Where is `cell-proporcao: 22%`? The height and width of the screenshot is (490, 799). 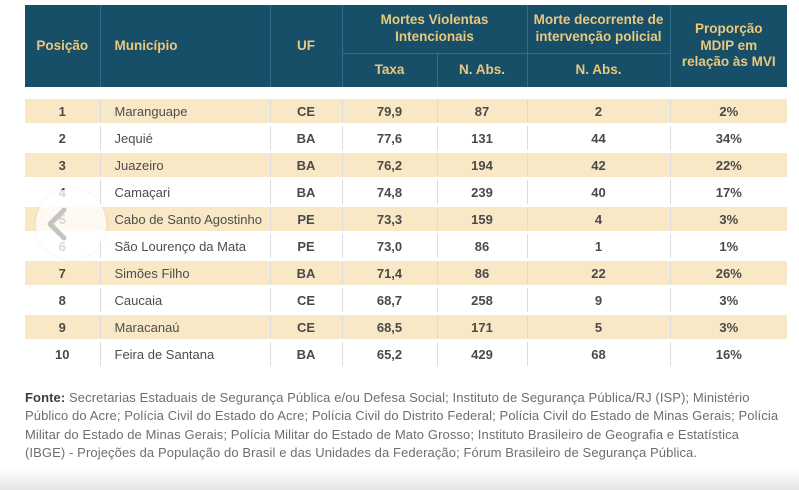
cell-proporcao: 22% is located at coordinates (728, 165).